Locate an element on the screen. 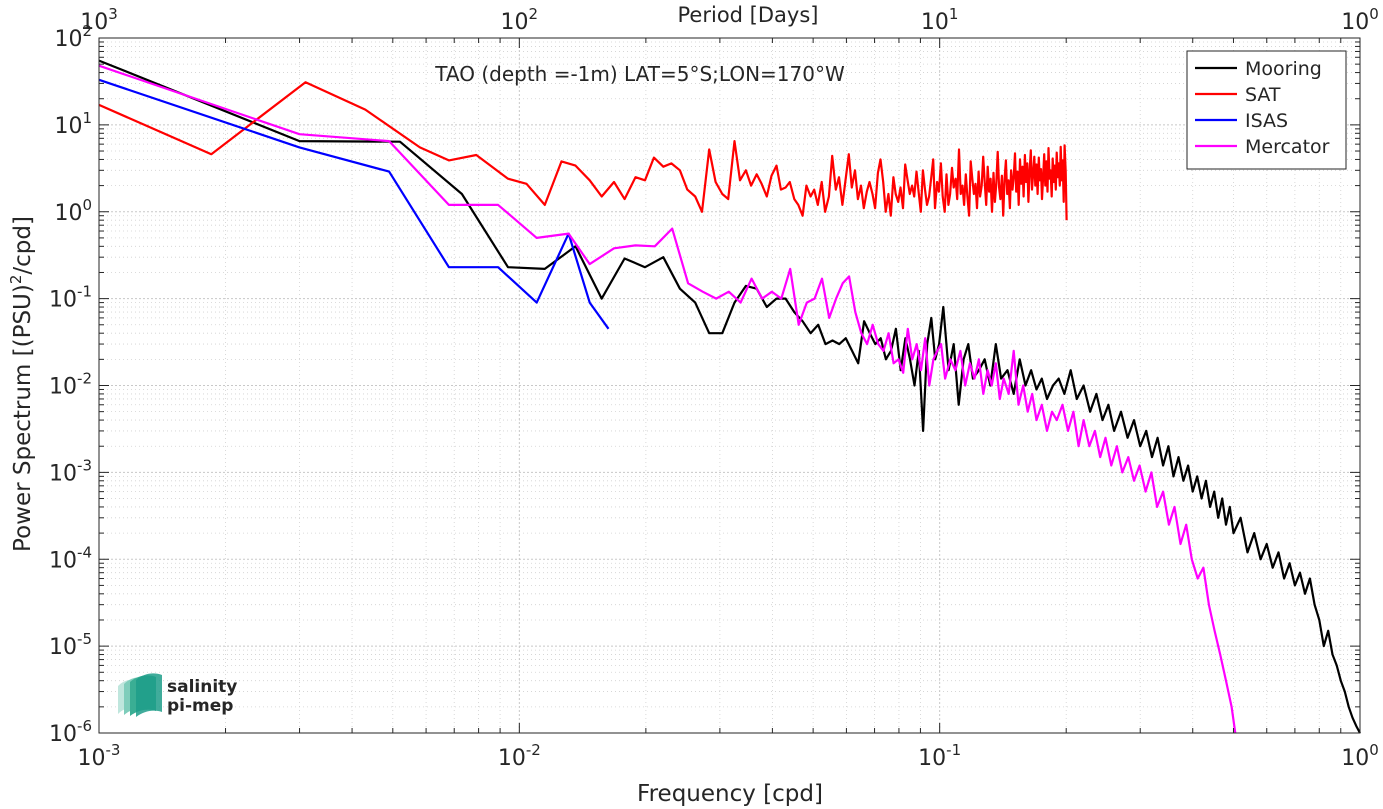 The image size is (1383, 809). wave-logo-icon is located at coordinates (140, 695).